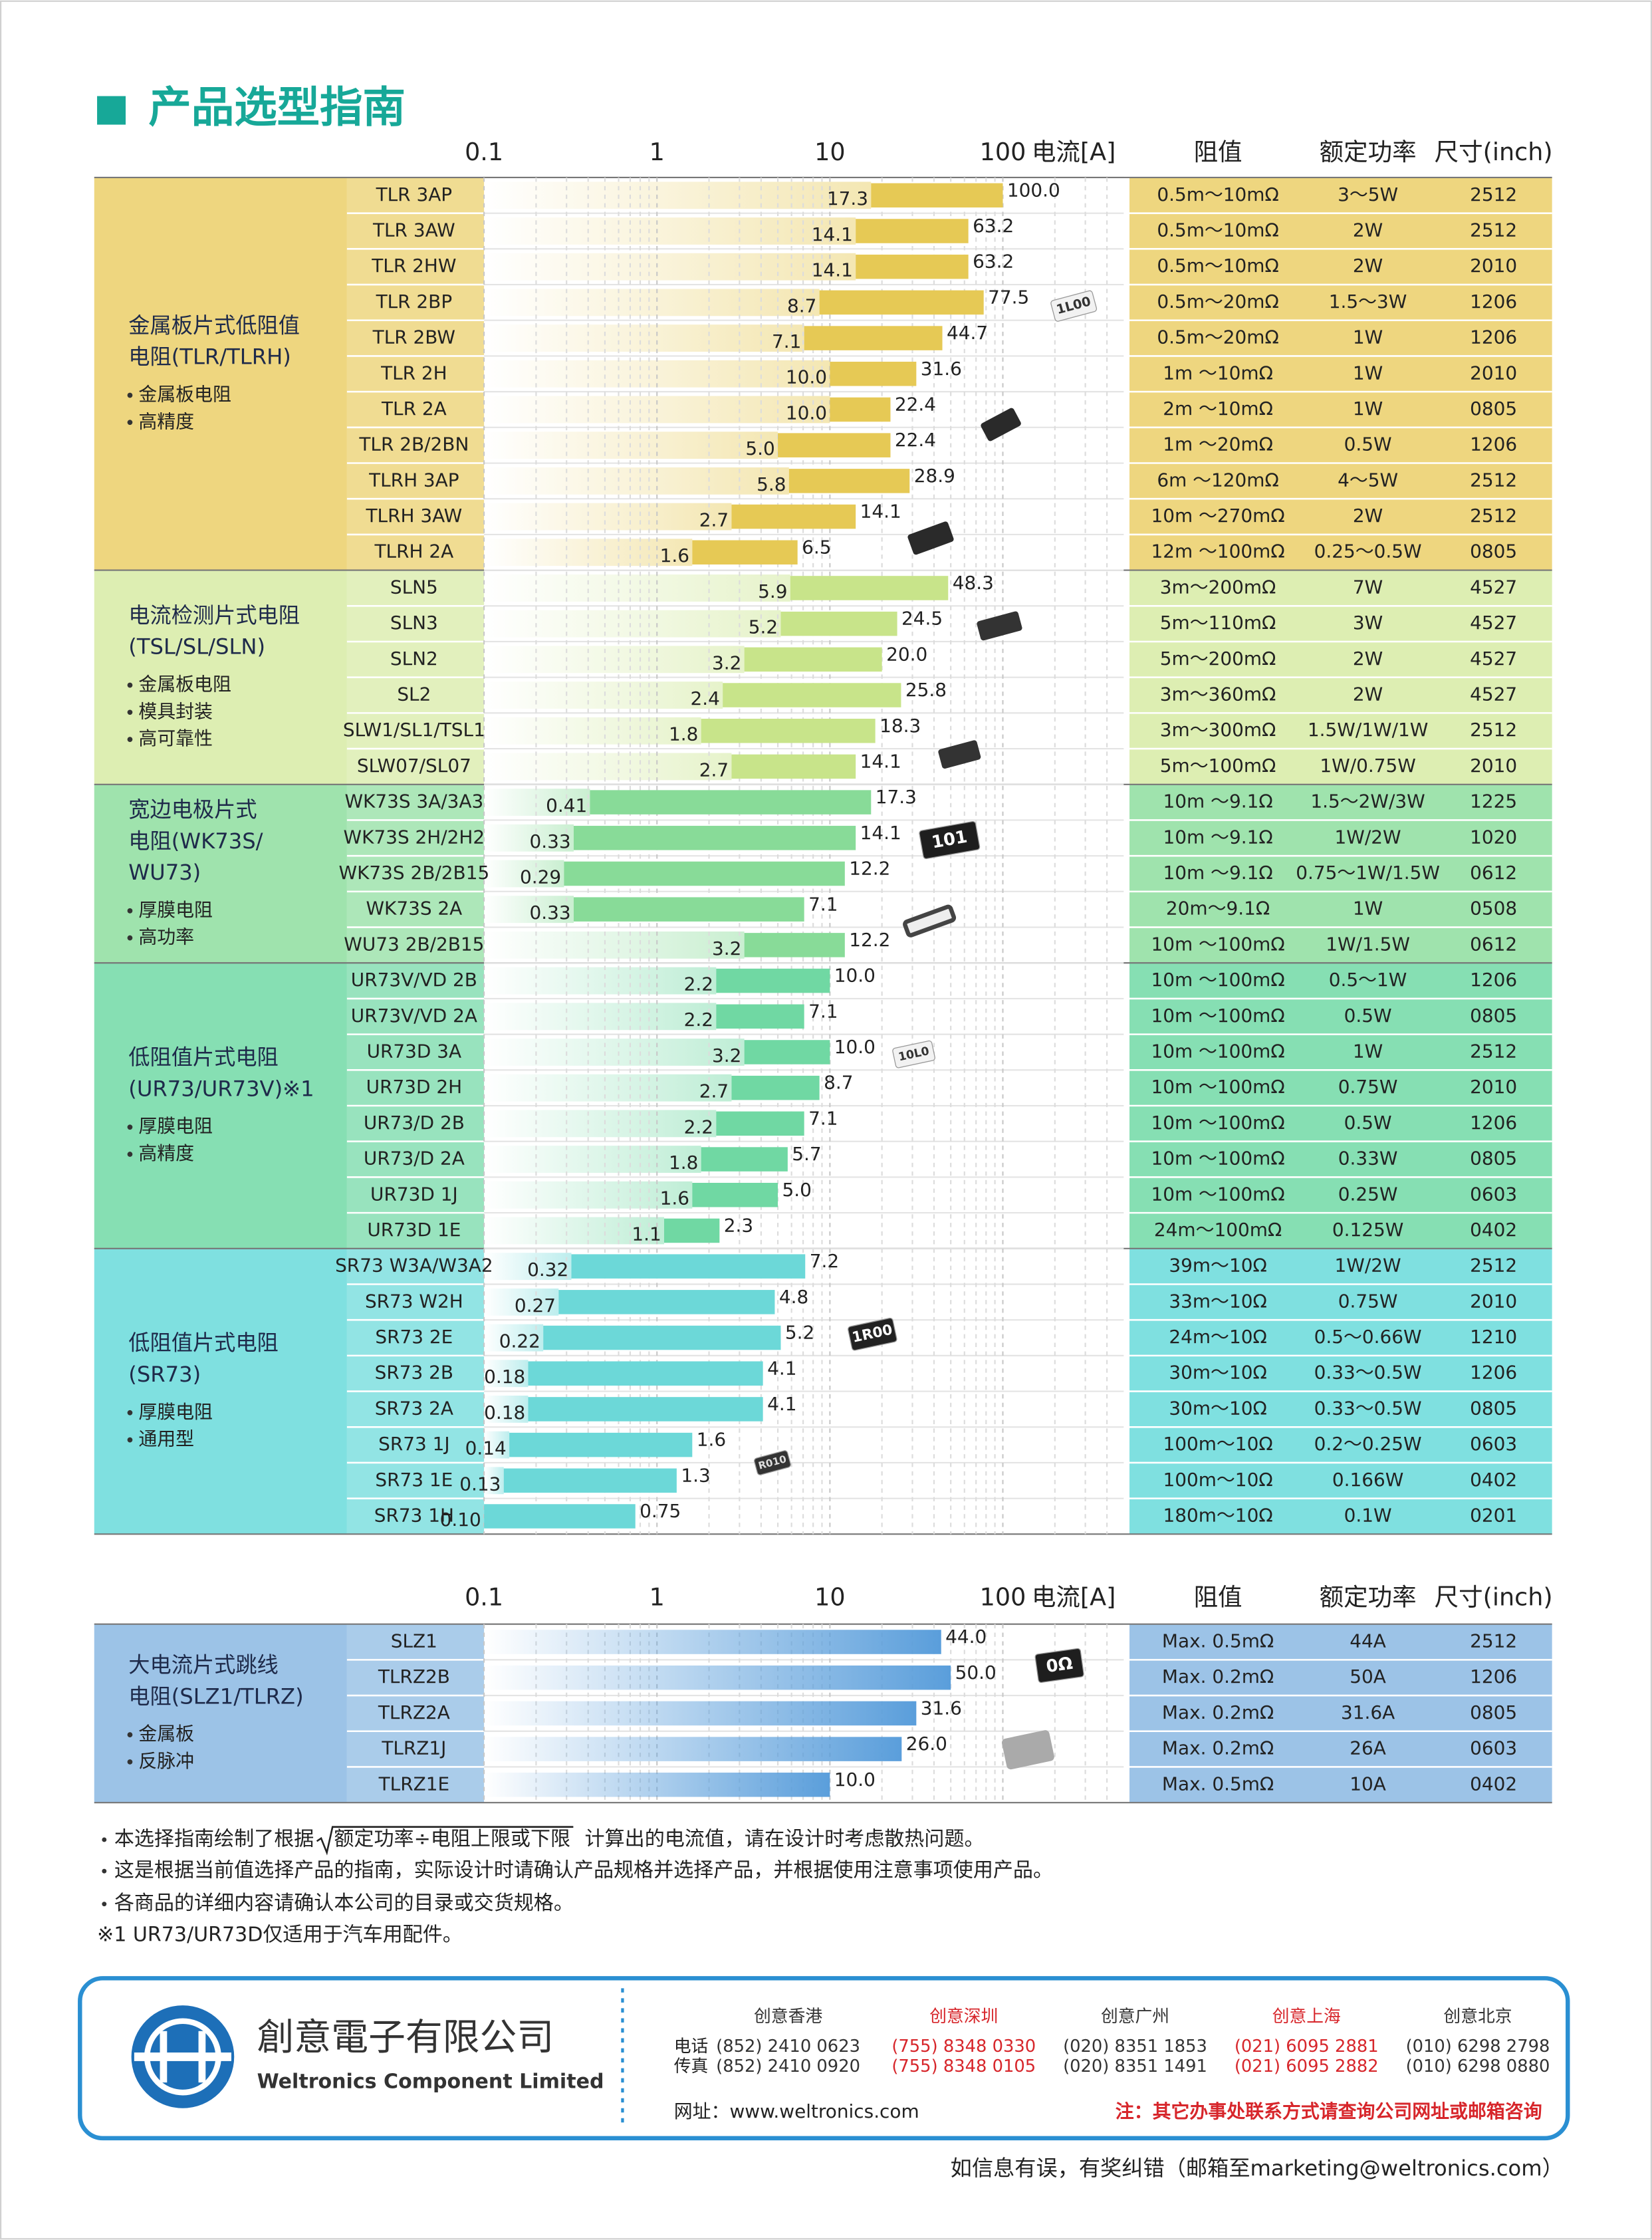 This screenshot has height=2240, width=1652. Describe the element at coordinates (415, 873) in the screenshot. I see `model-column-tint` at that location.